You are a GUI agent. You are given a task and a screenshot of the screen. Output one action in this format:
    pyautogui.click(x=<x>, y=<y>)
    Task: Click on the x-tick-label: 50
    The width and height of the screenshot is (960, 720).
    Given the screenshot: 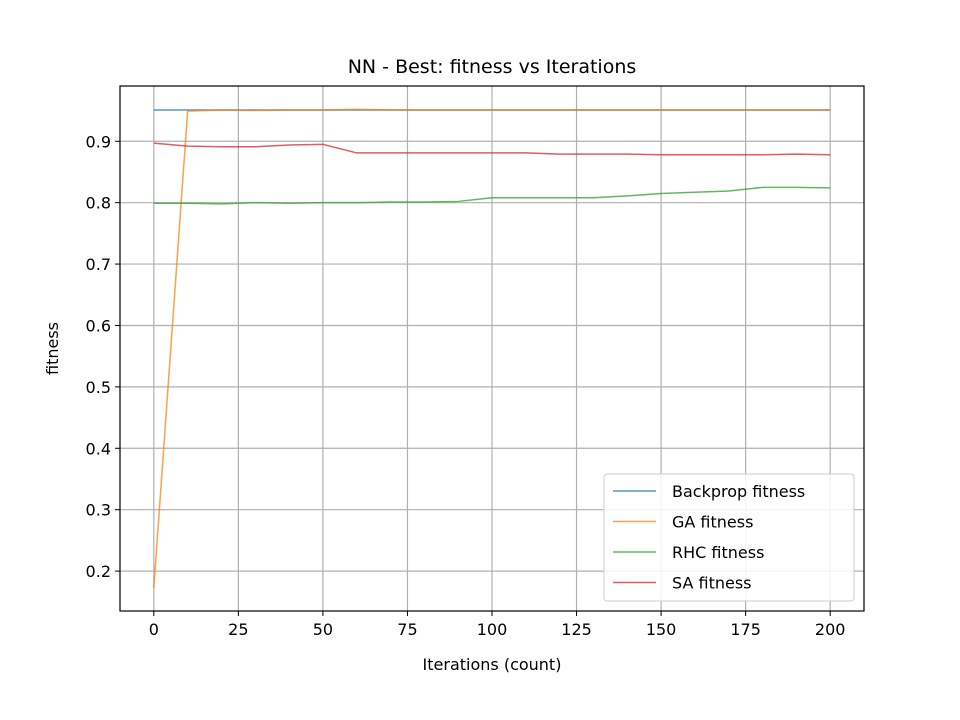 What is the action you would take?
    pyautogui.click(x=323, y=629)
    